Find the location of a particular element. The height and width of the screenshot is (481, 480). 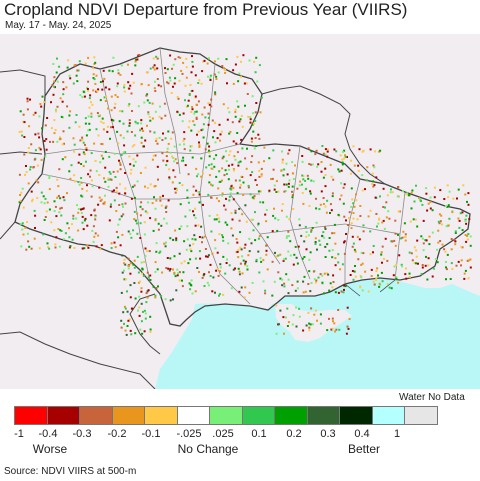

source-note: Source: NDVI VIIRS at 500-m is located at coordinates (70, 471).